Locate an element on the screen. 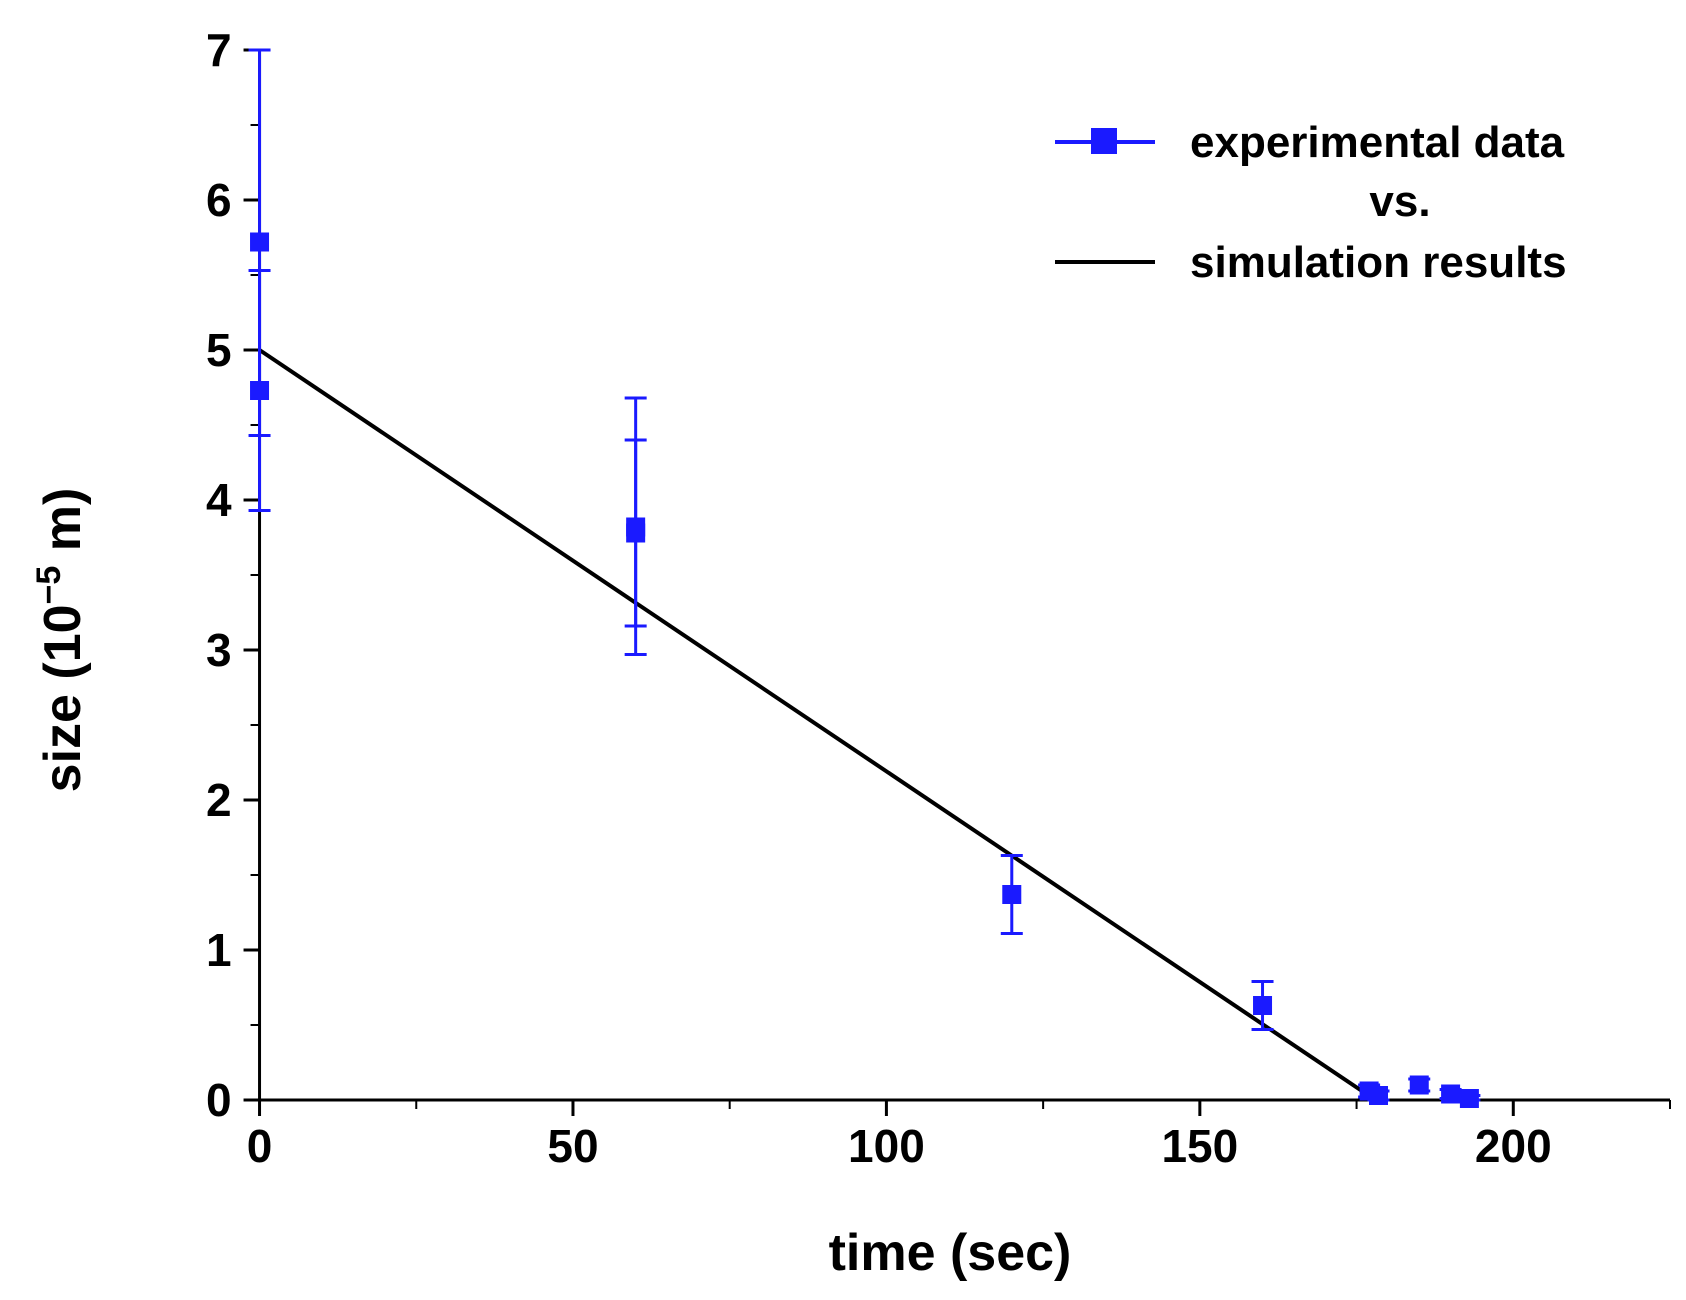 Image resolution: width=1686 pixels, height=1300 pixels. legend-exp-marker is located at coordinates (1104, 141).